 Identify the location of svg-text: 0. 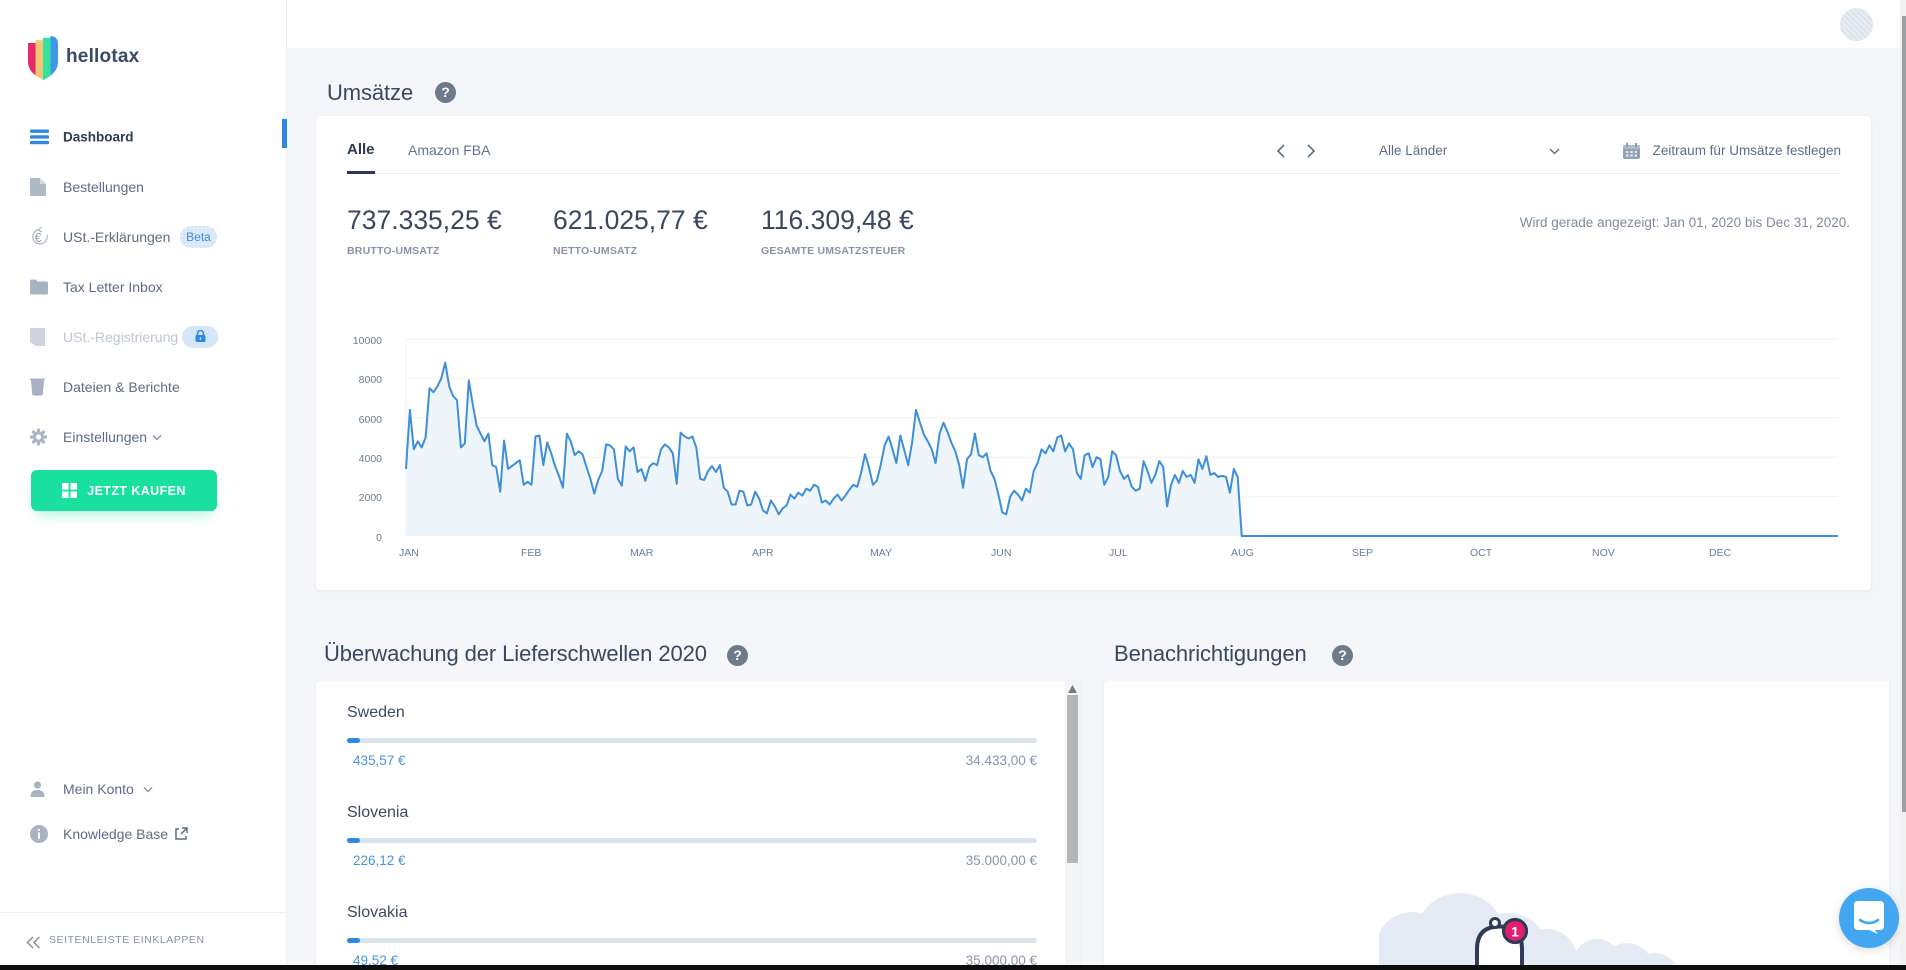
(379, 538).